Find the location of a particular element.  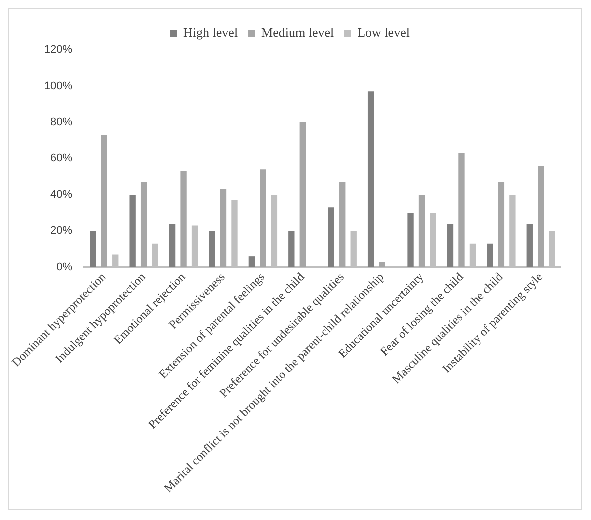

y-tick-label: 80% is located at coordinates (61, 122).